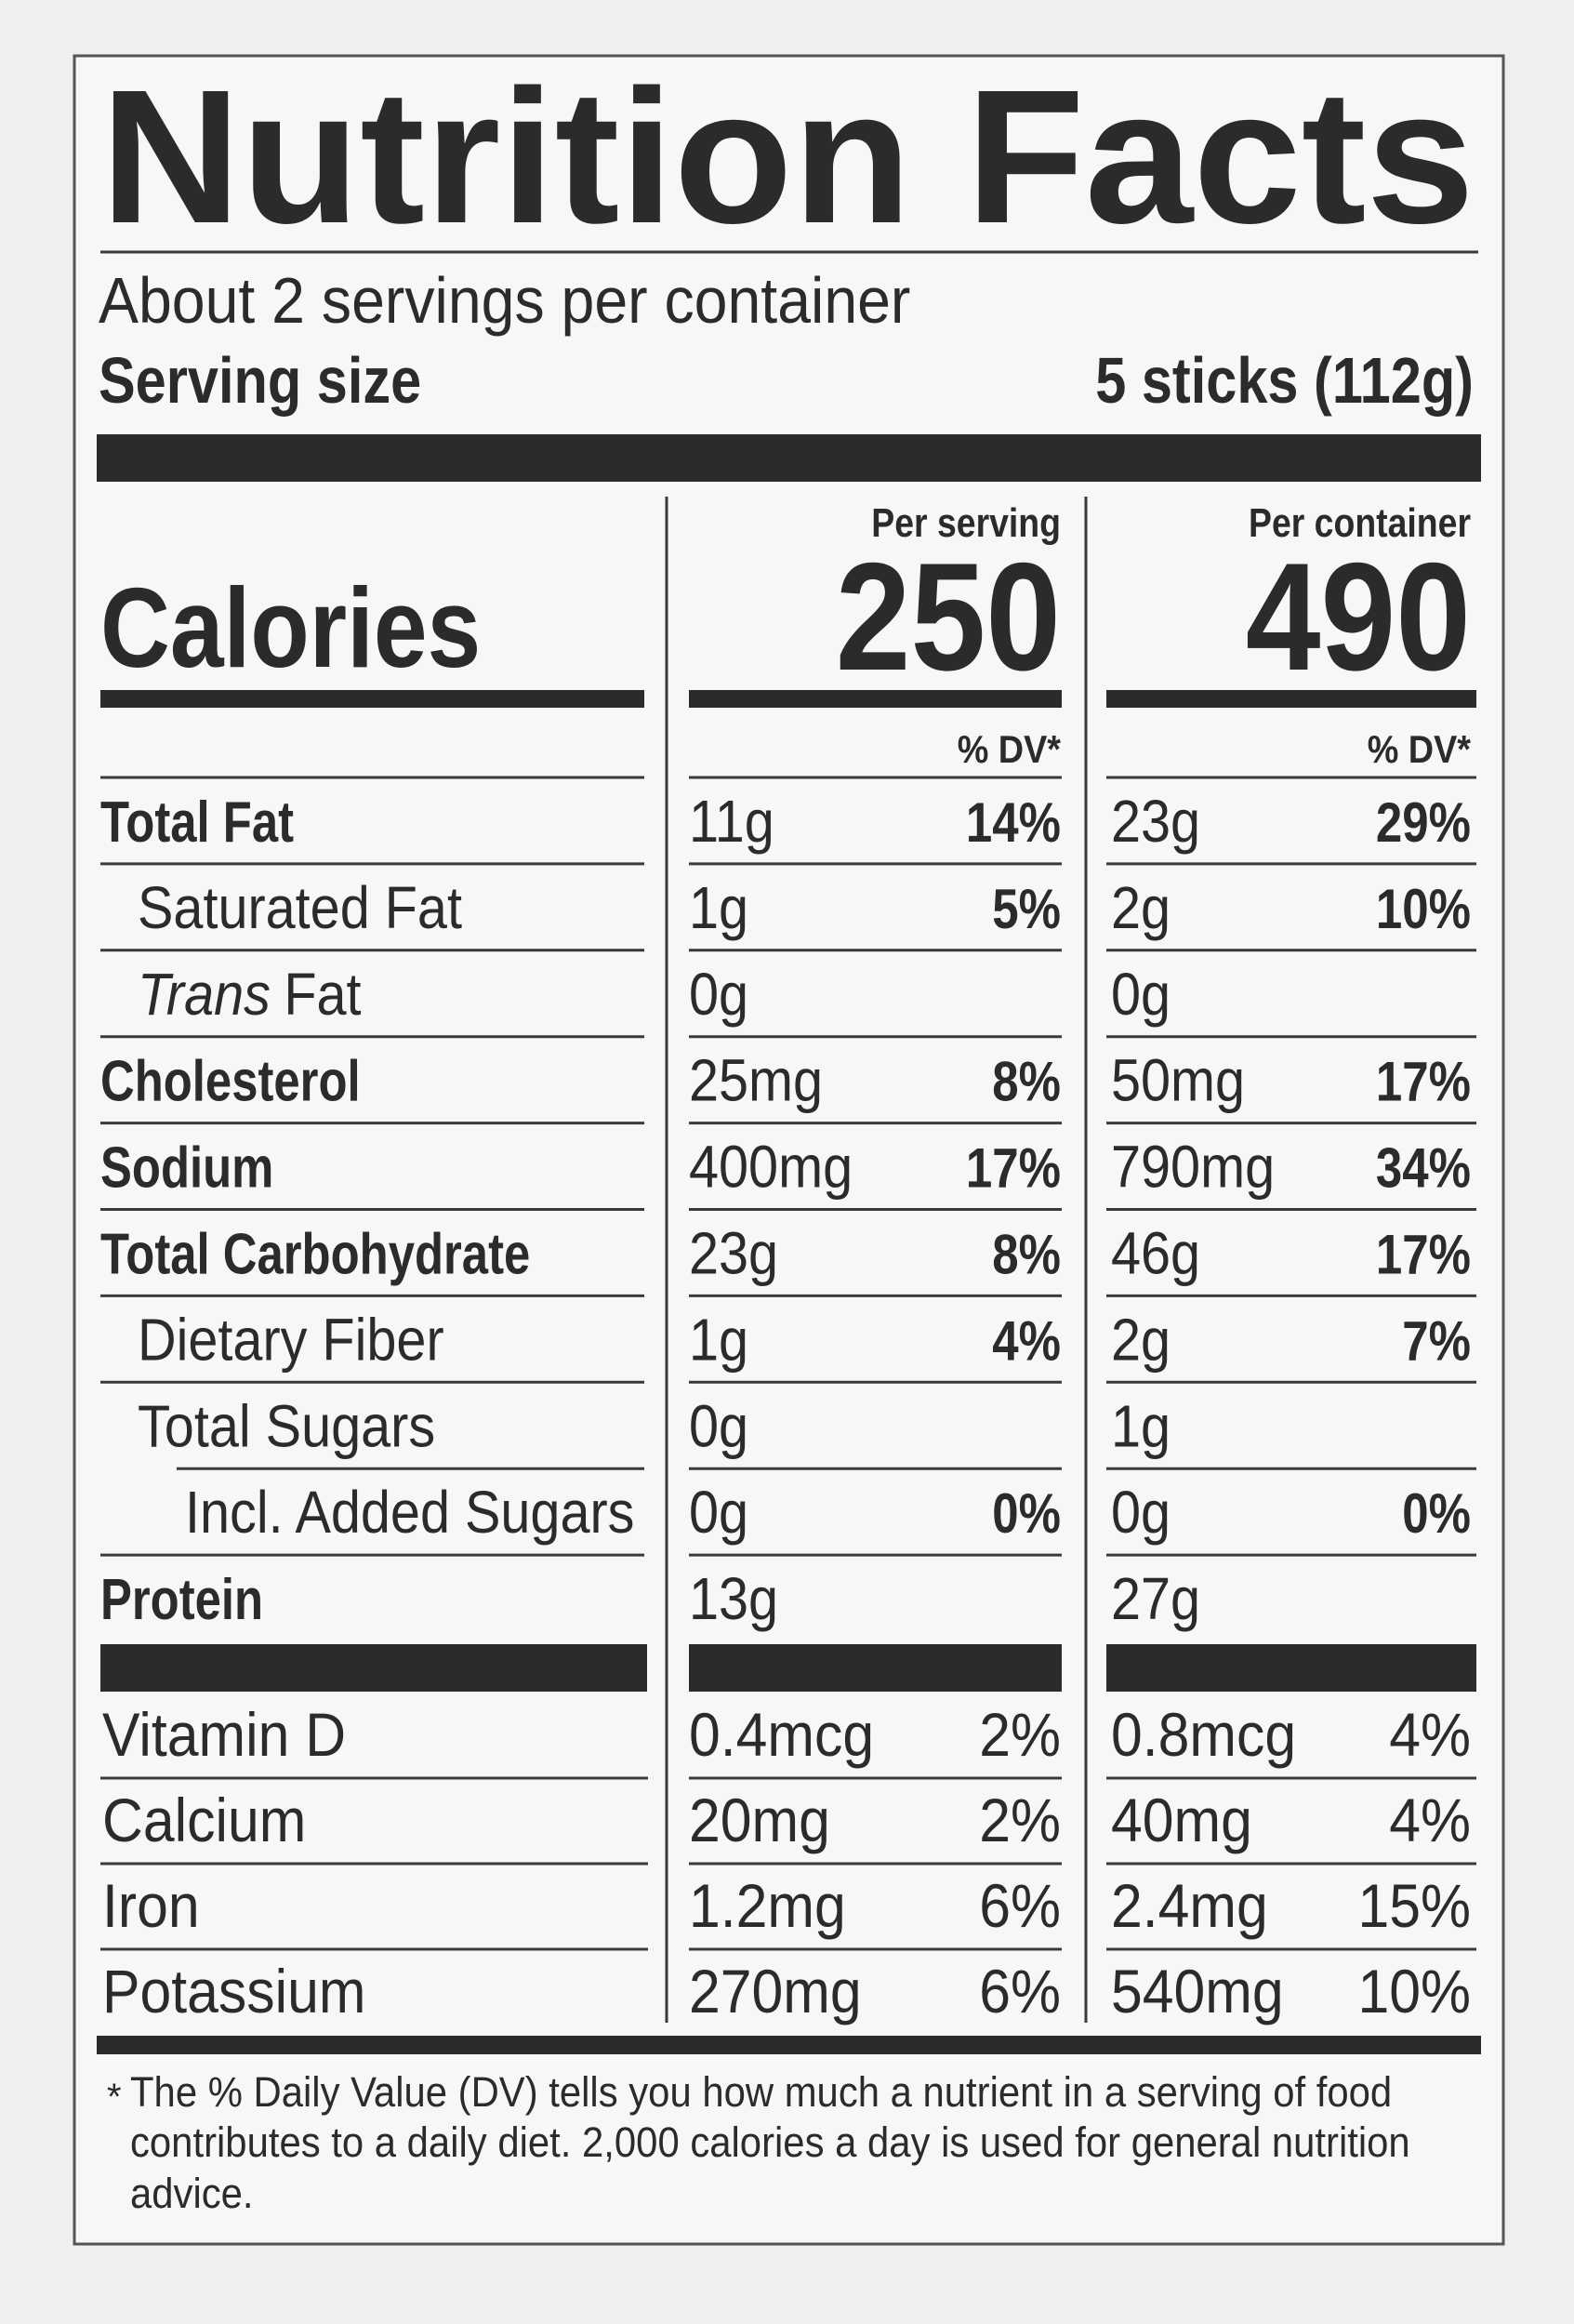 The height and width of the screenshot is (2324, 1574). I want to click on daily-value: 34%, so click(1423, 1168).